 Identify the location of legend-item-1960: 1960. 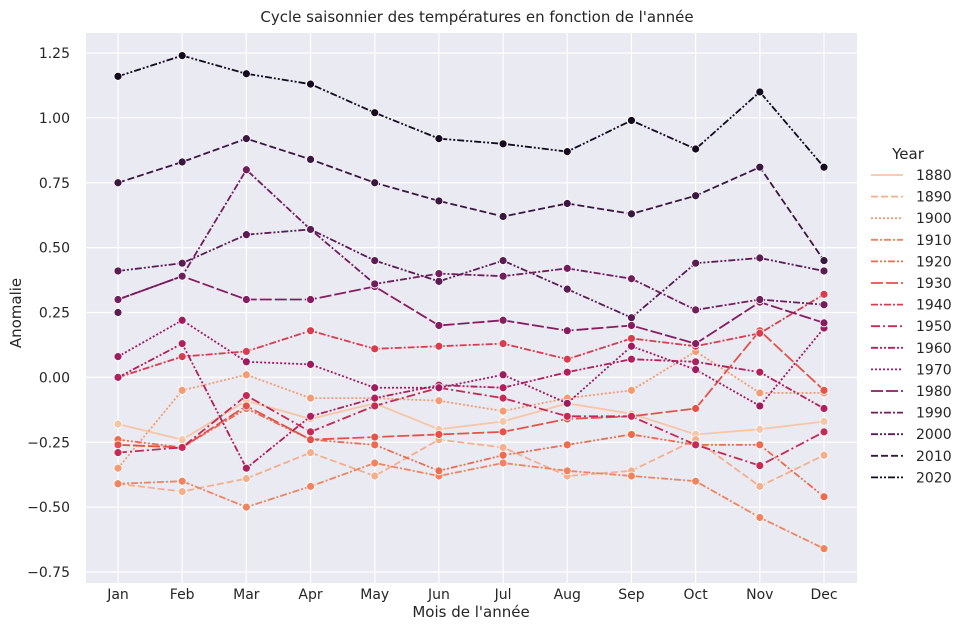
(911, 349).